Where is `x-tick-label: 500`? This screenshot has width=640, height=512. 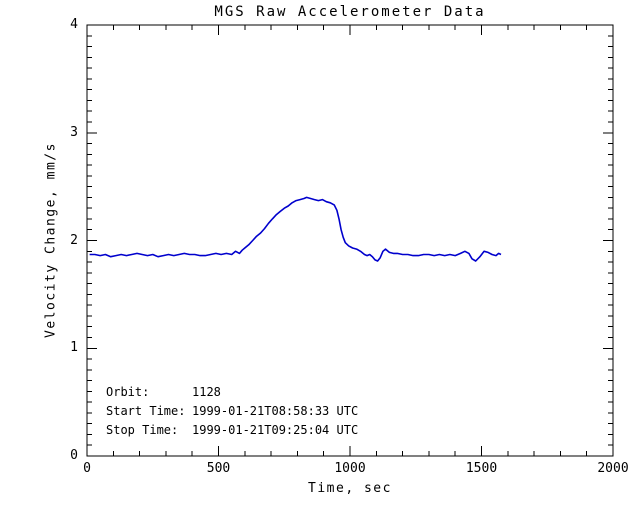 x-tick-label: 500 is located at coordinates (218, 468).